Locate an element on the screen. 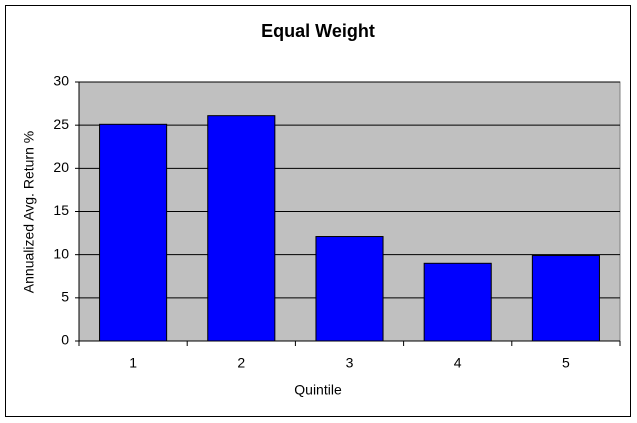 Image resolution: width=637 pixels, height=423 pixels. y-tick-label: 15 is located at coordinates (61, 210).